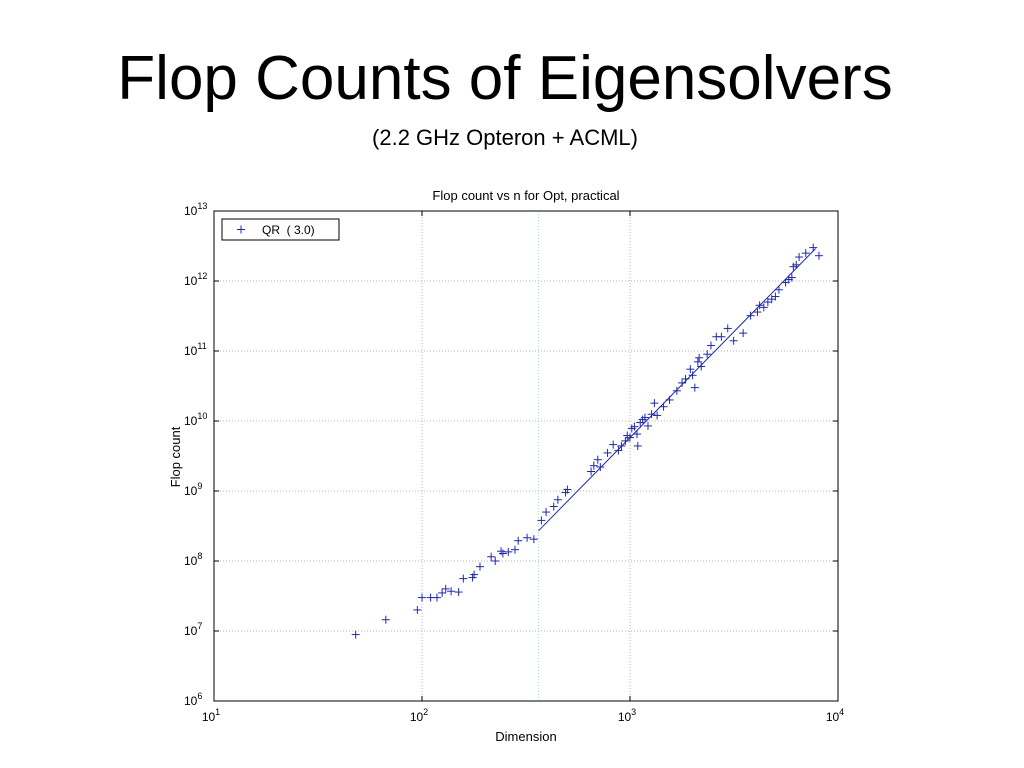 This screenshot has height=768, width=1024. I want to click on x-tick-label: 10¹, so click(211, 715).